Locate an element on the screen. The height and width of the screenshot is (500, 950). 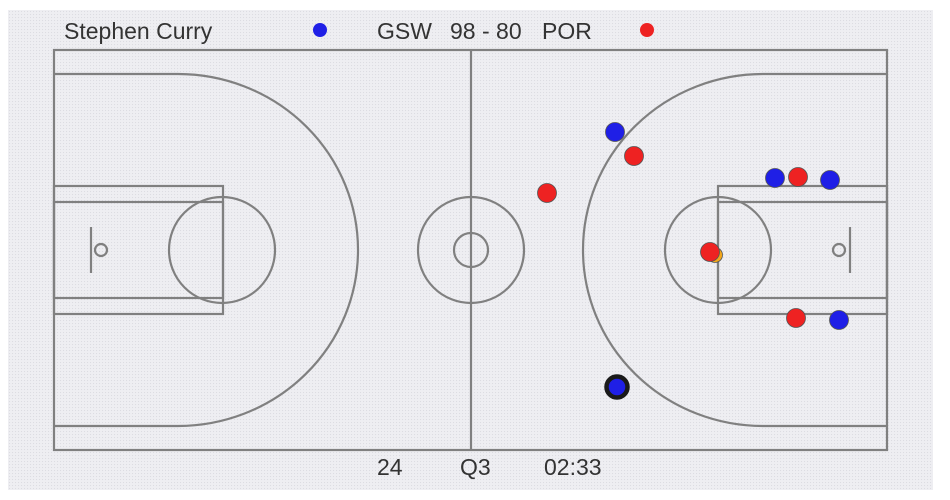
right-free-throw-circle is located at coordinates (718, 250).